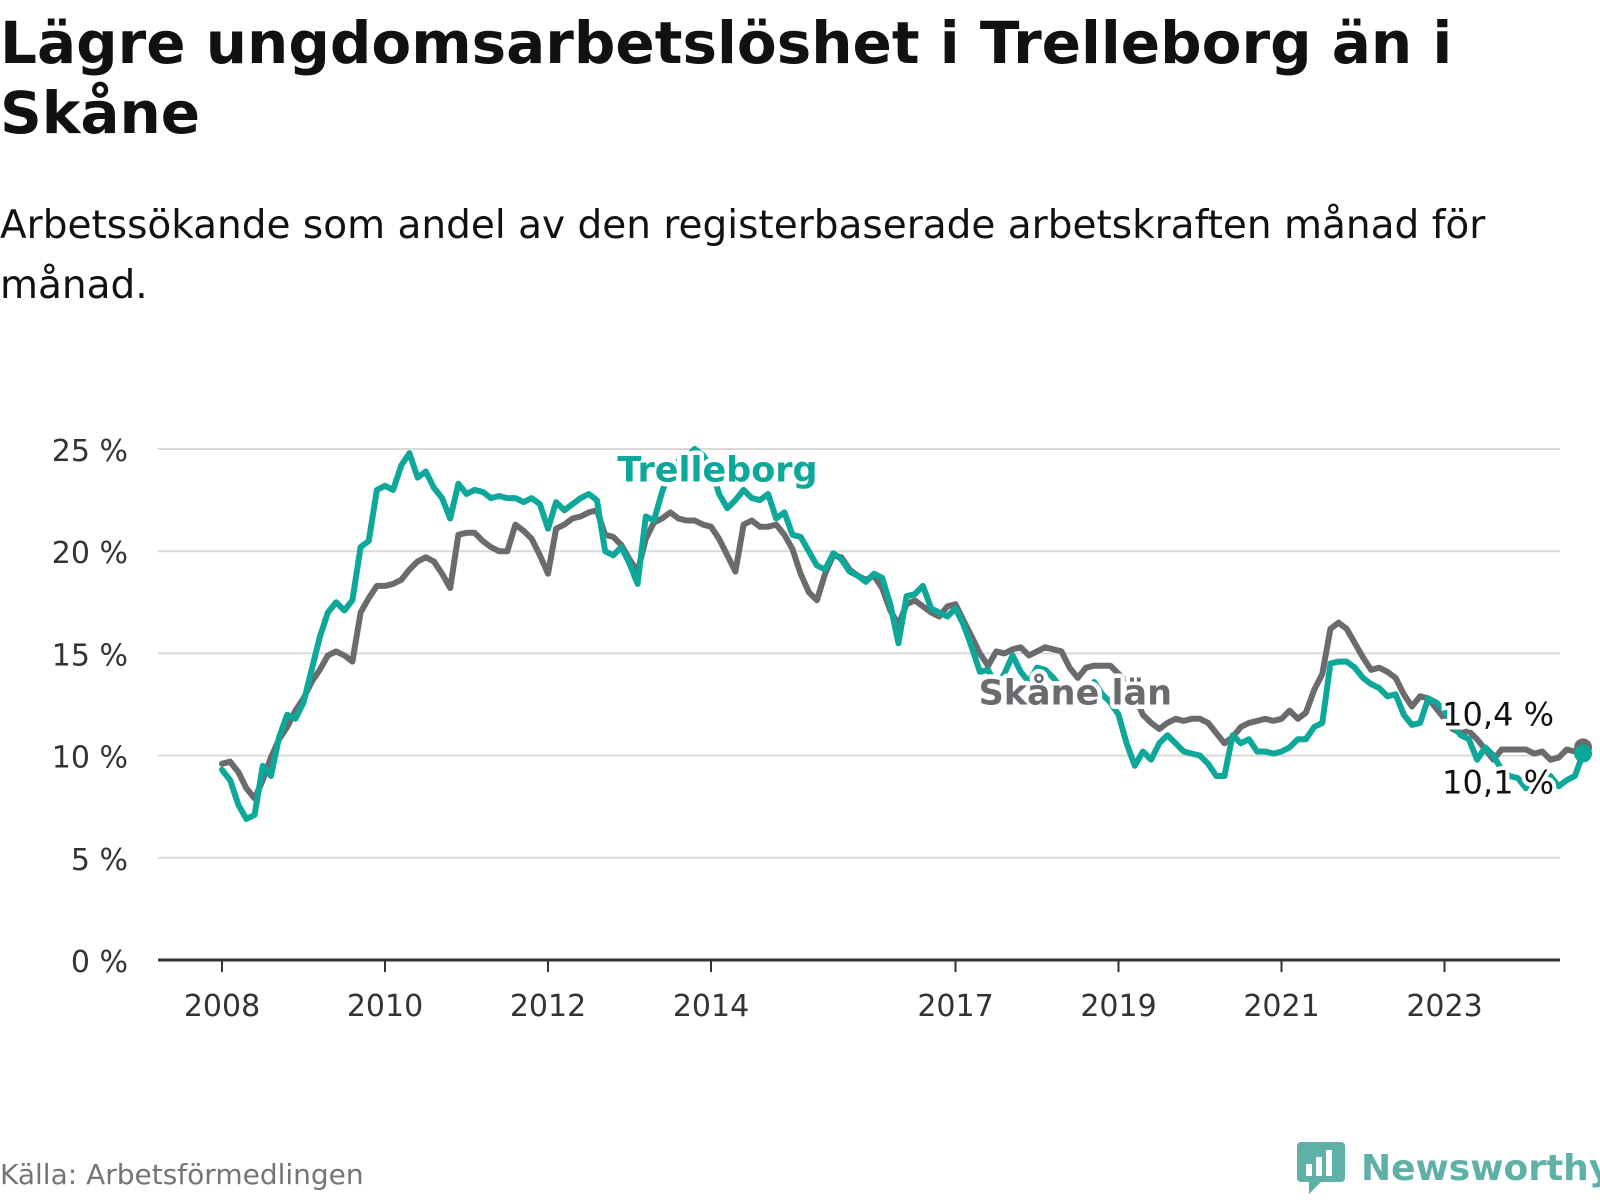 The image size is (1600, 1200). What do you see at coordinates (99, 962) in the screenshot?
I see `y-tick-label: 0 %` at bounding box center [99, 962].